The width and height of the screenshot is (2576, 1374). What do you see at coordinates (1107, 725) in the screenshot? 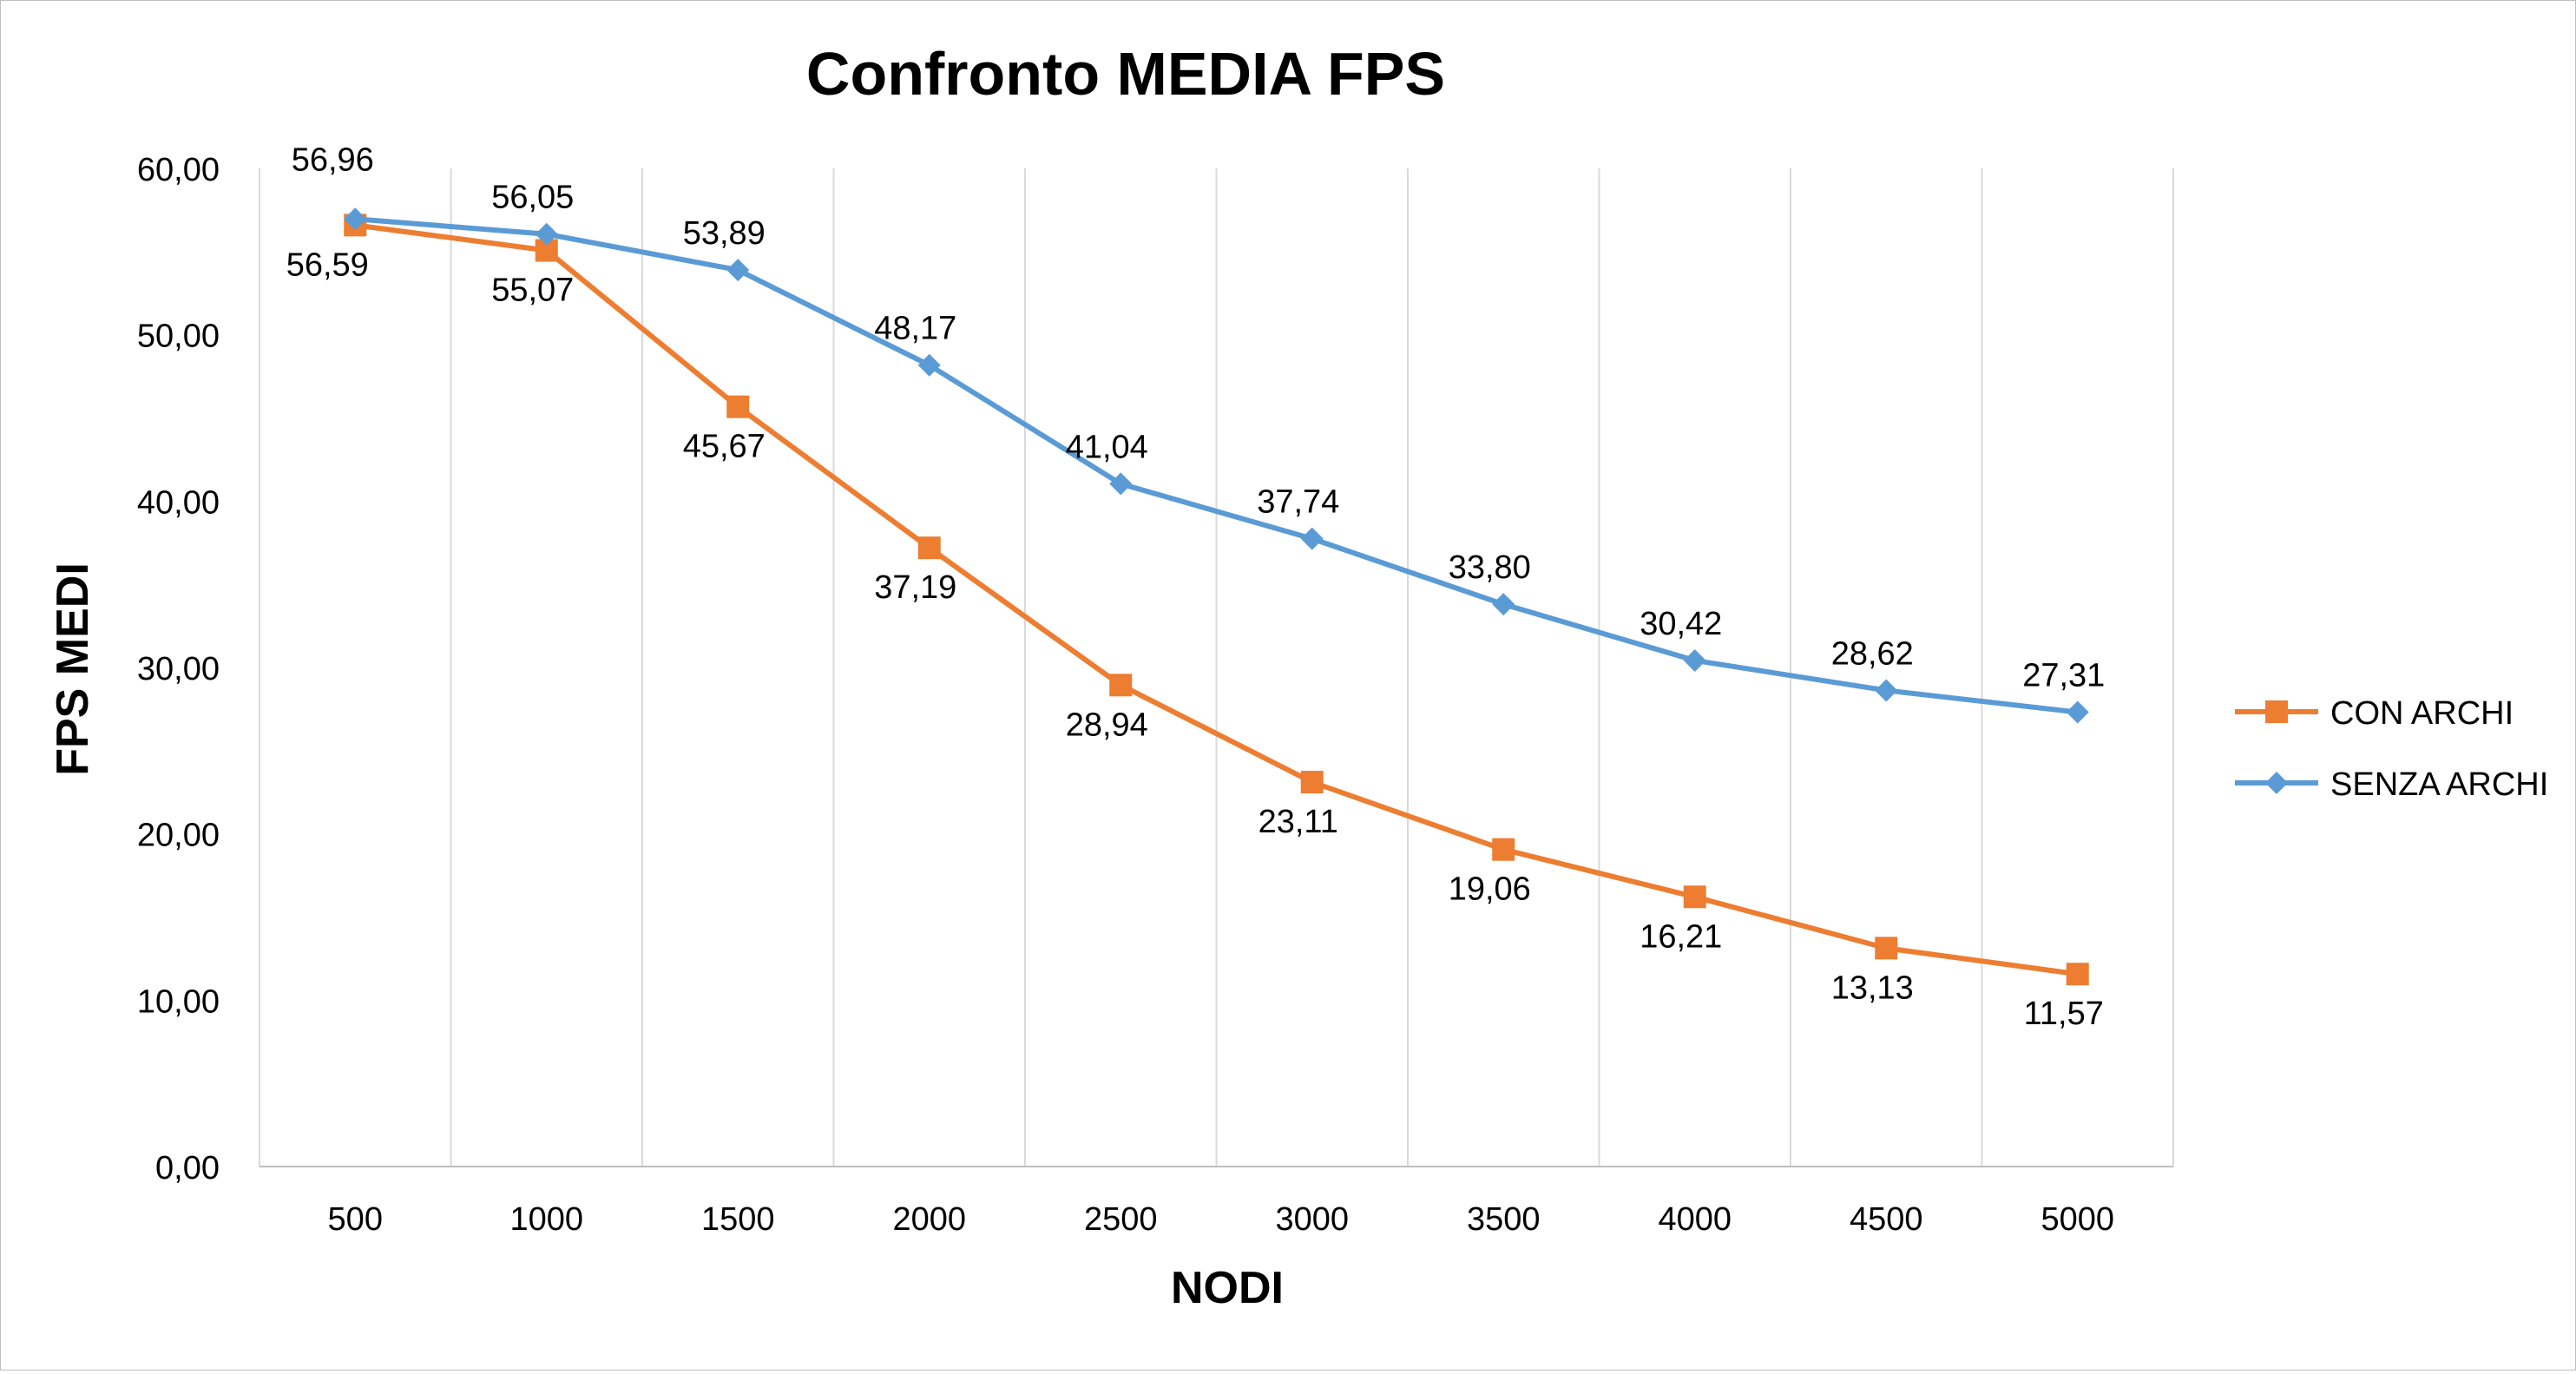
I see `data-label: 28,94` at bounding box center [1107, 725].